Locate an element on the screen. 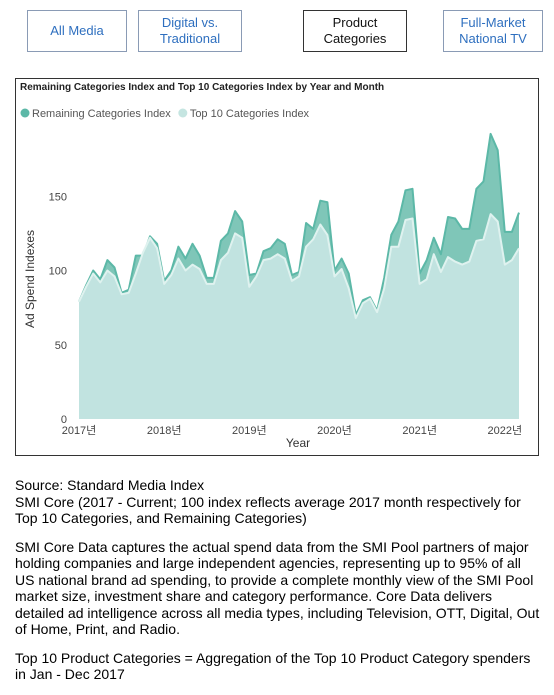  x-tick-label: 2020년 is located at coordinates (334, 430).